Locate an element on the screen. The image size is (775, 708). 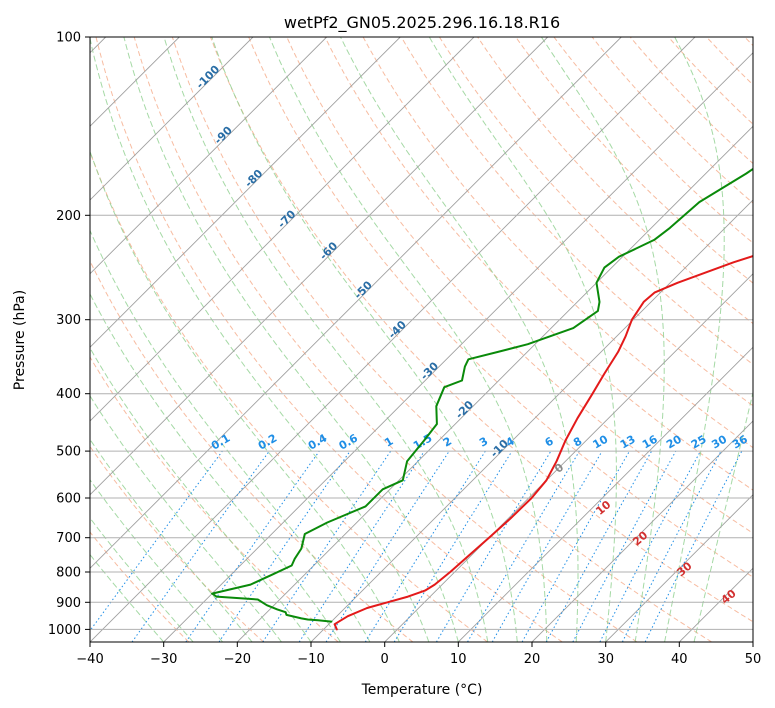
x-tick-label: 30 is located at coordinates (605, 659).